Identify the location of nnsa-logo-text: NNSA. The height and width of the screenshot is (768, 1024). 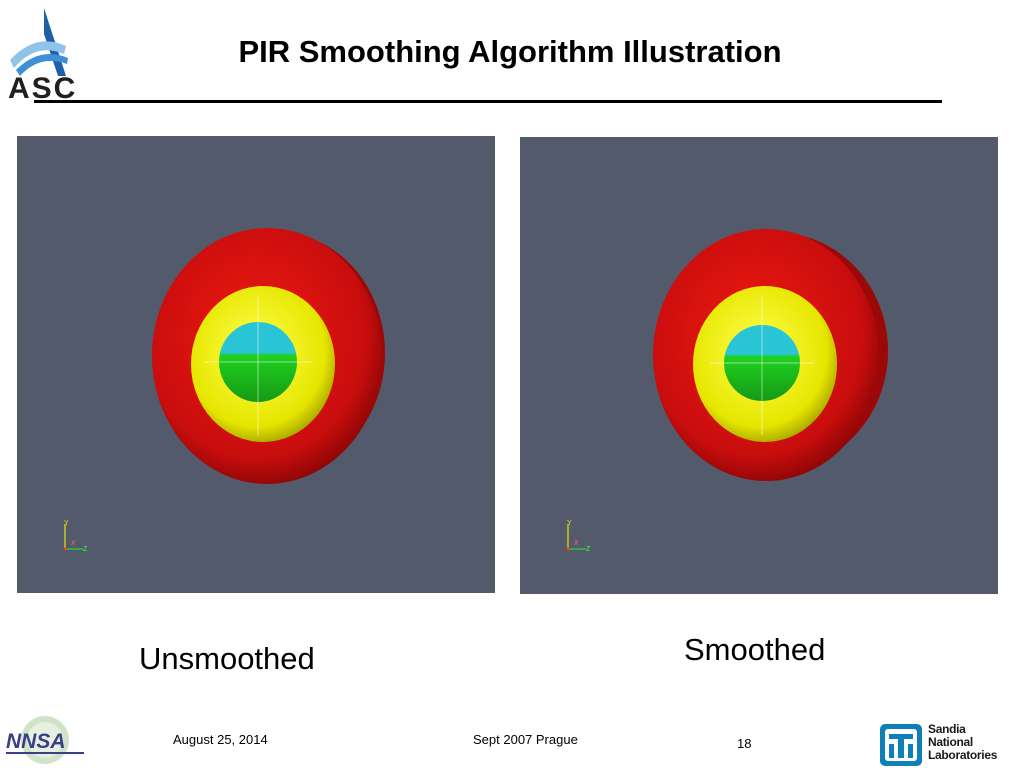
(36, 741).